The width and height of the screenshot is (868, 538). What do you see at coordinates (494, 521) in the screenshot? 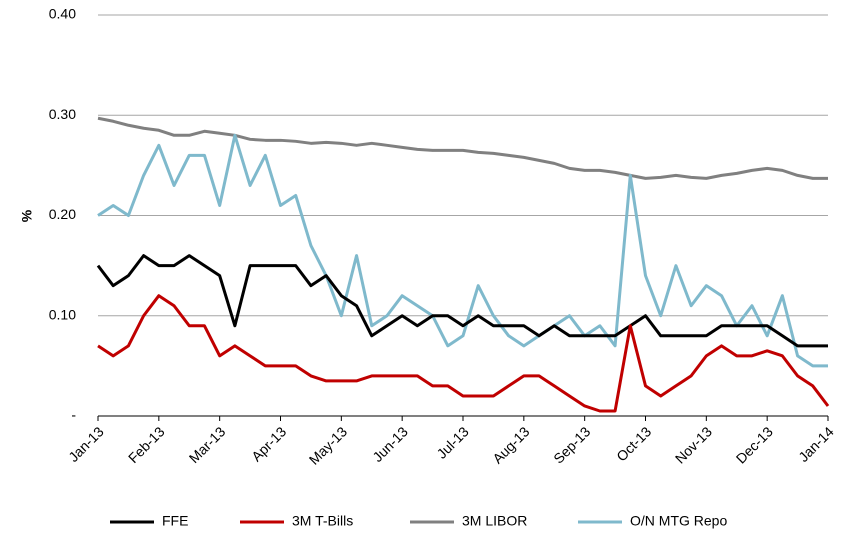
I see `legend-label: 3M LIBOR` at bounding box center [494, 521].